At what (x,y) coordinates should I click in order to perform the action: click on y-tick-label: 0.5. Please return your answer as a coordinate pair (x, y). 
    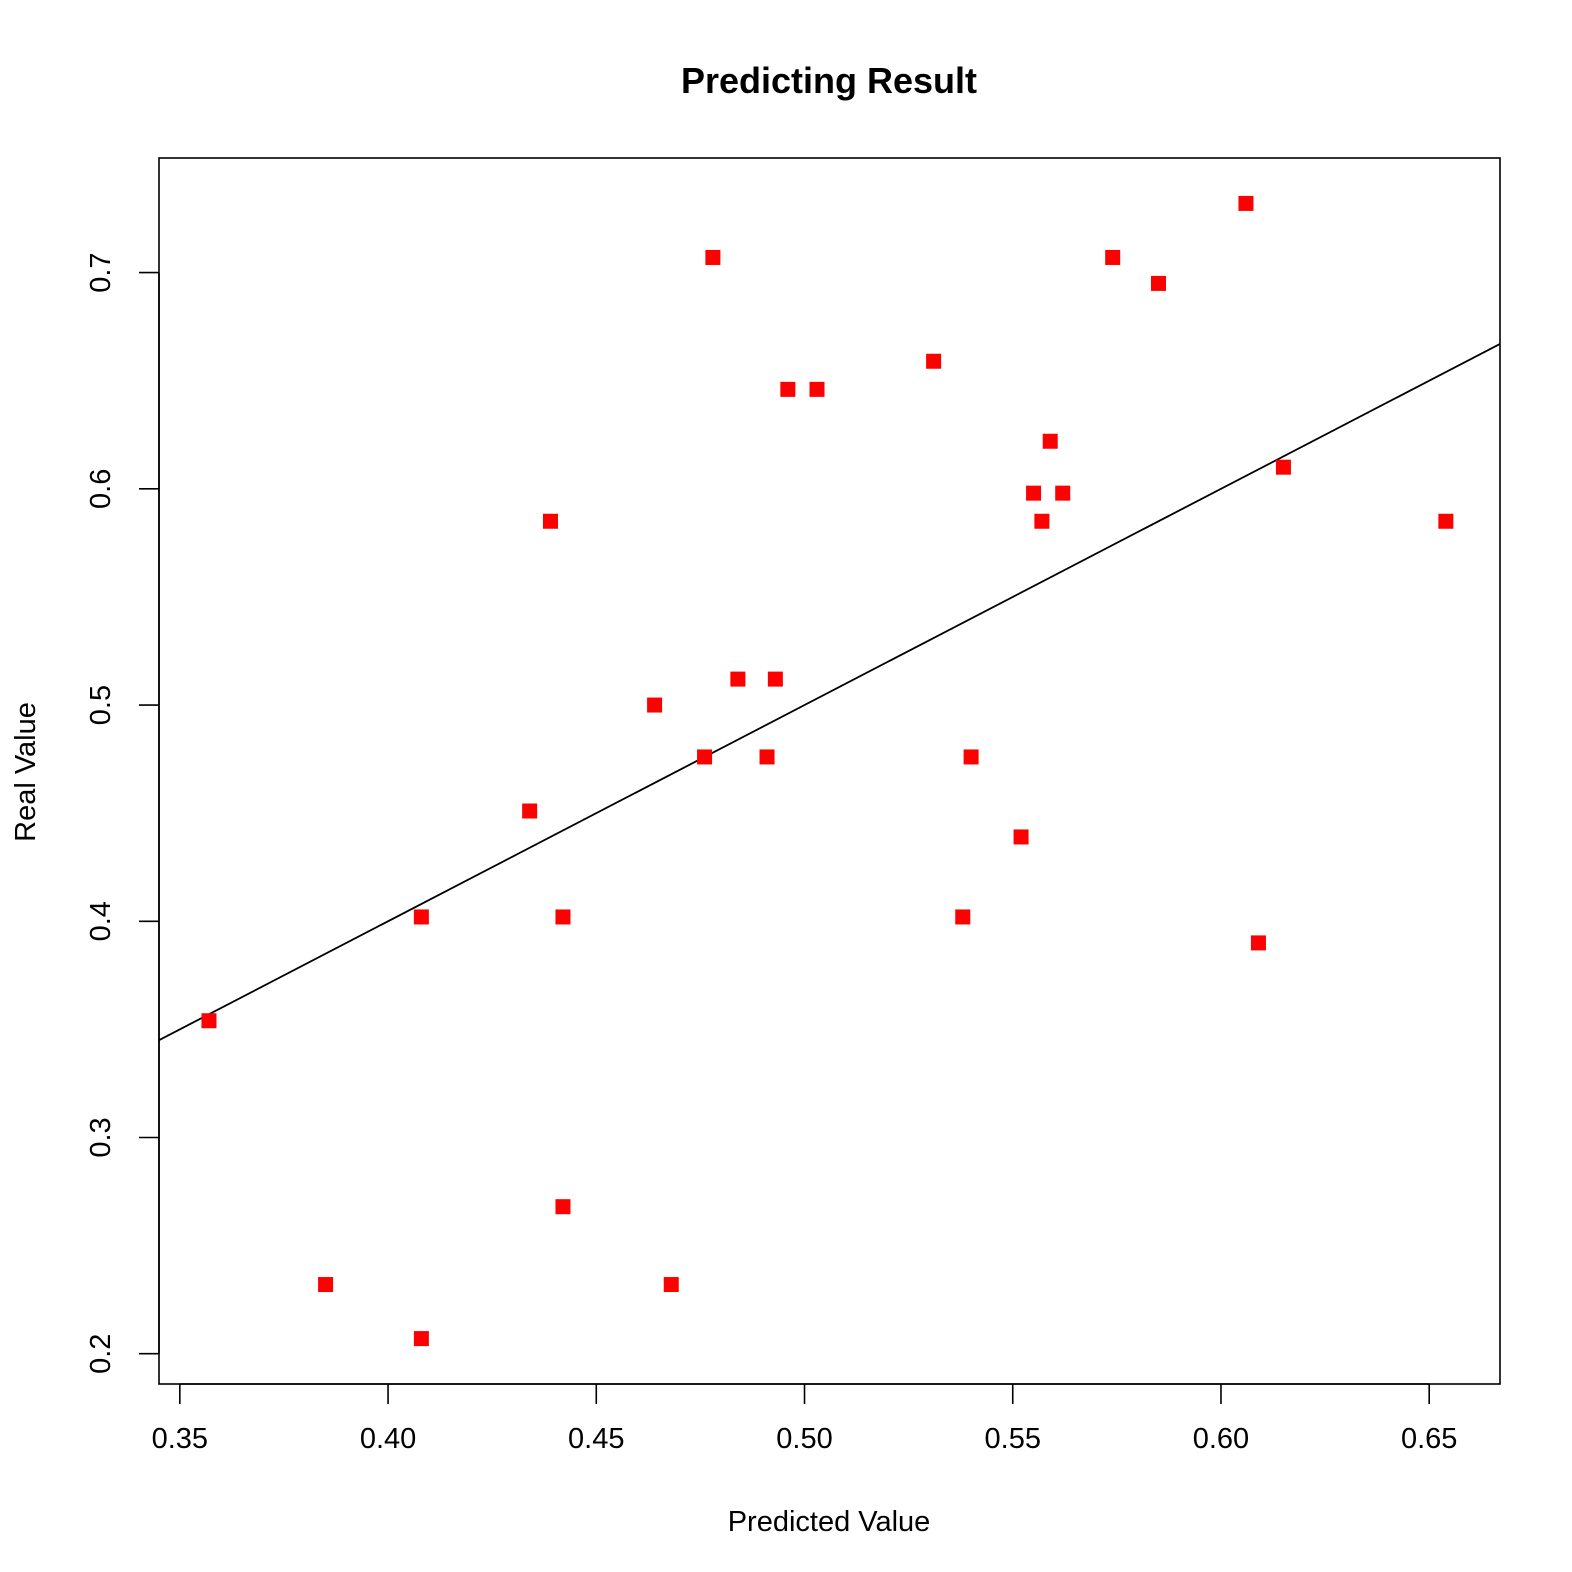
    Looking at the image, I should click on (101, 705).